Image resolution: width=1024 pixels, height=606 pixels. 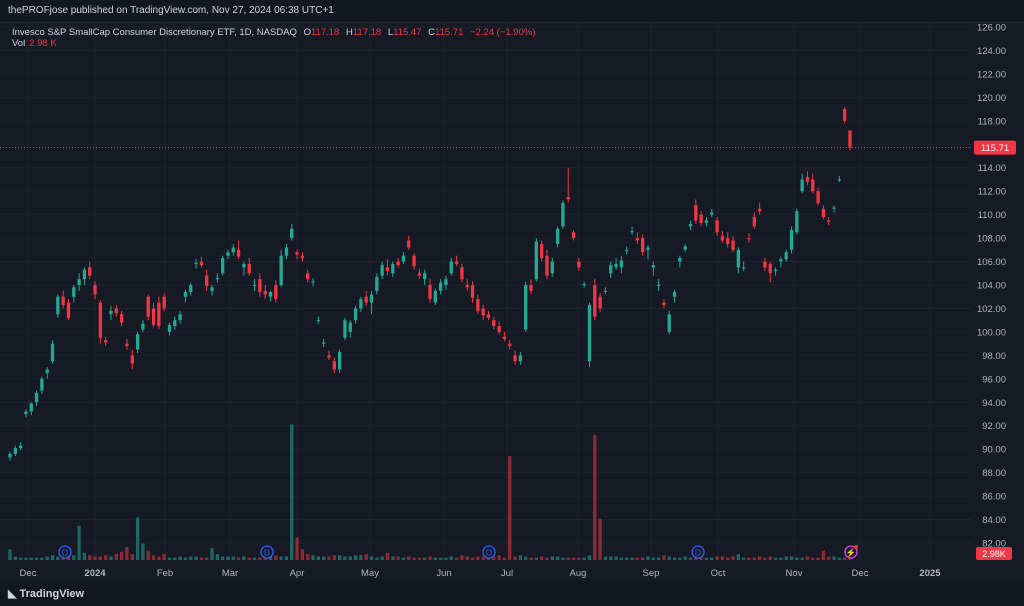 I want to click on tv-logo-icon: ◣, so click(x=14, y=594).